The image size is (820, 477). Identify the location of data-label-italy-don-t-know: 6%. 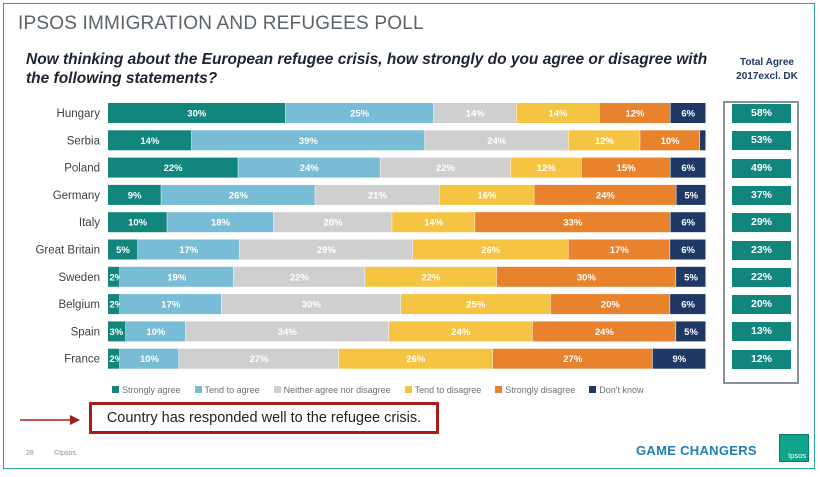
(688, 223).